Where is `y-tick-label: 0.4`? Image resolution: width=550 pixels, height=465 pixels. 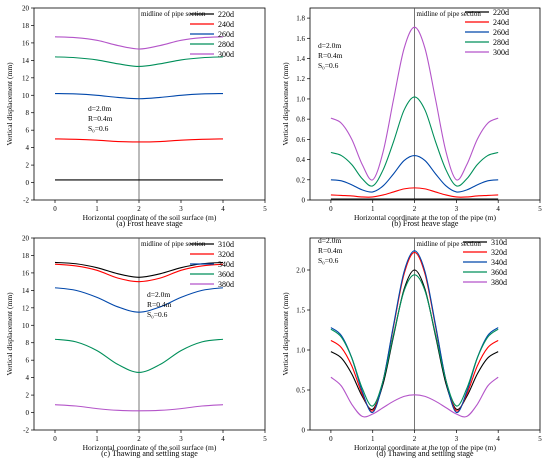 y-tick-label: 0.4 is located at coordinates (300, 160).